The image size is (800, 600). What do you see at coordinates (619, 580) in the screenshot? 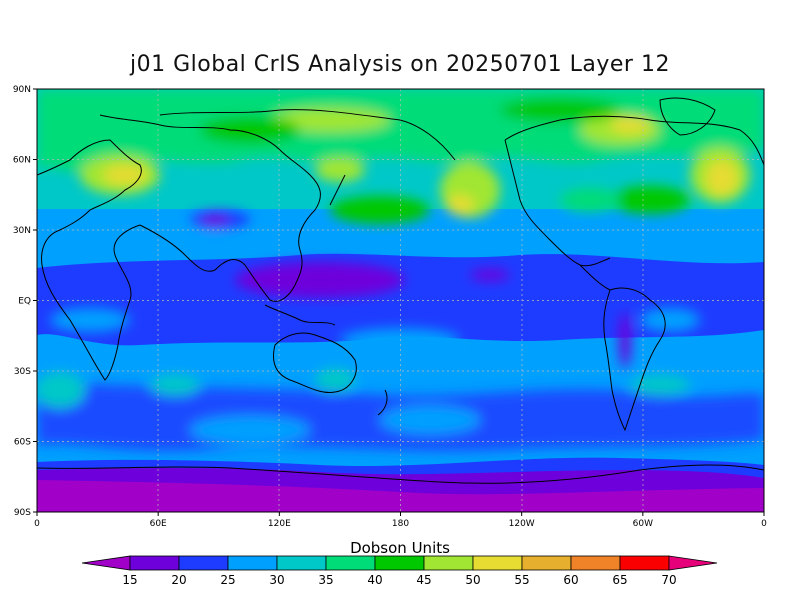
I see `colorbar-label: 65` at bounding box center [619, 580].